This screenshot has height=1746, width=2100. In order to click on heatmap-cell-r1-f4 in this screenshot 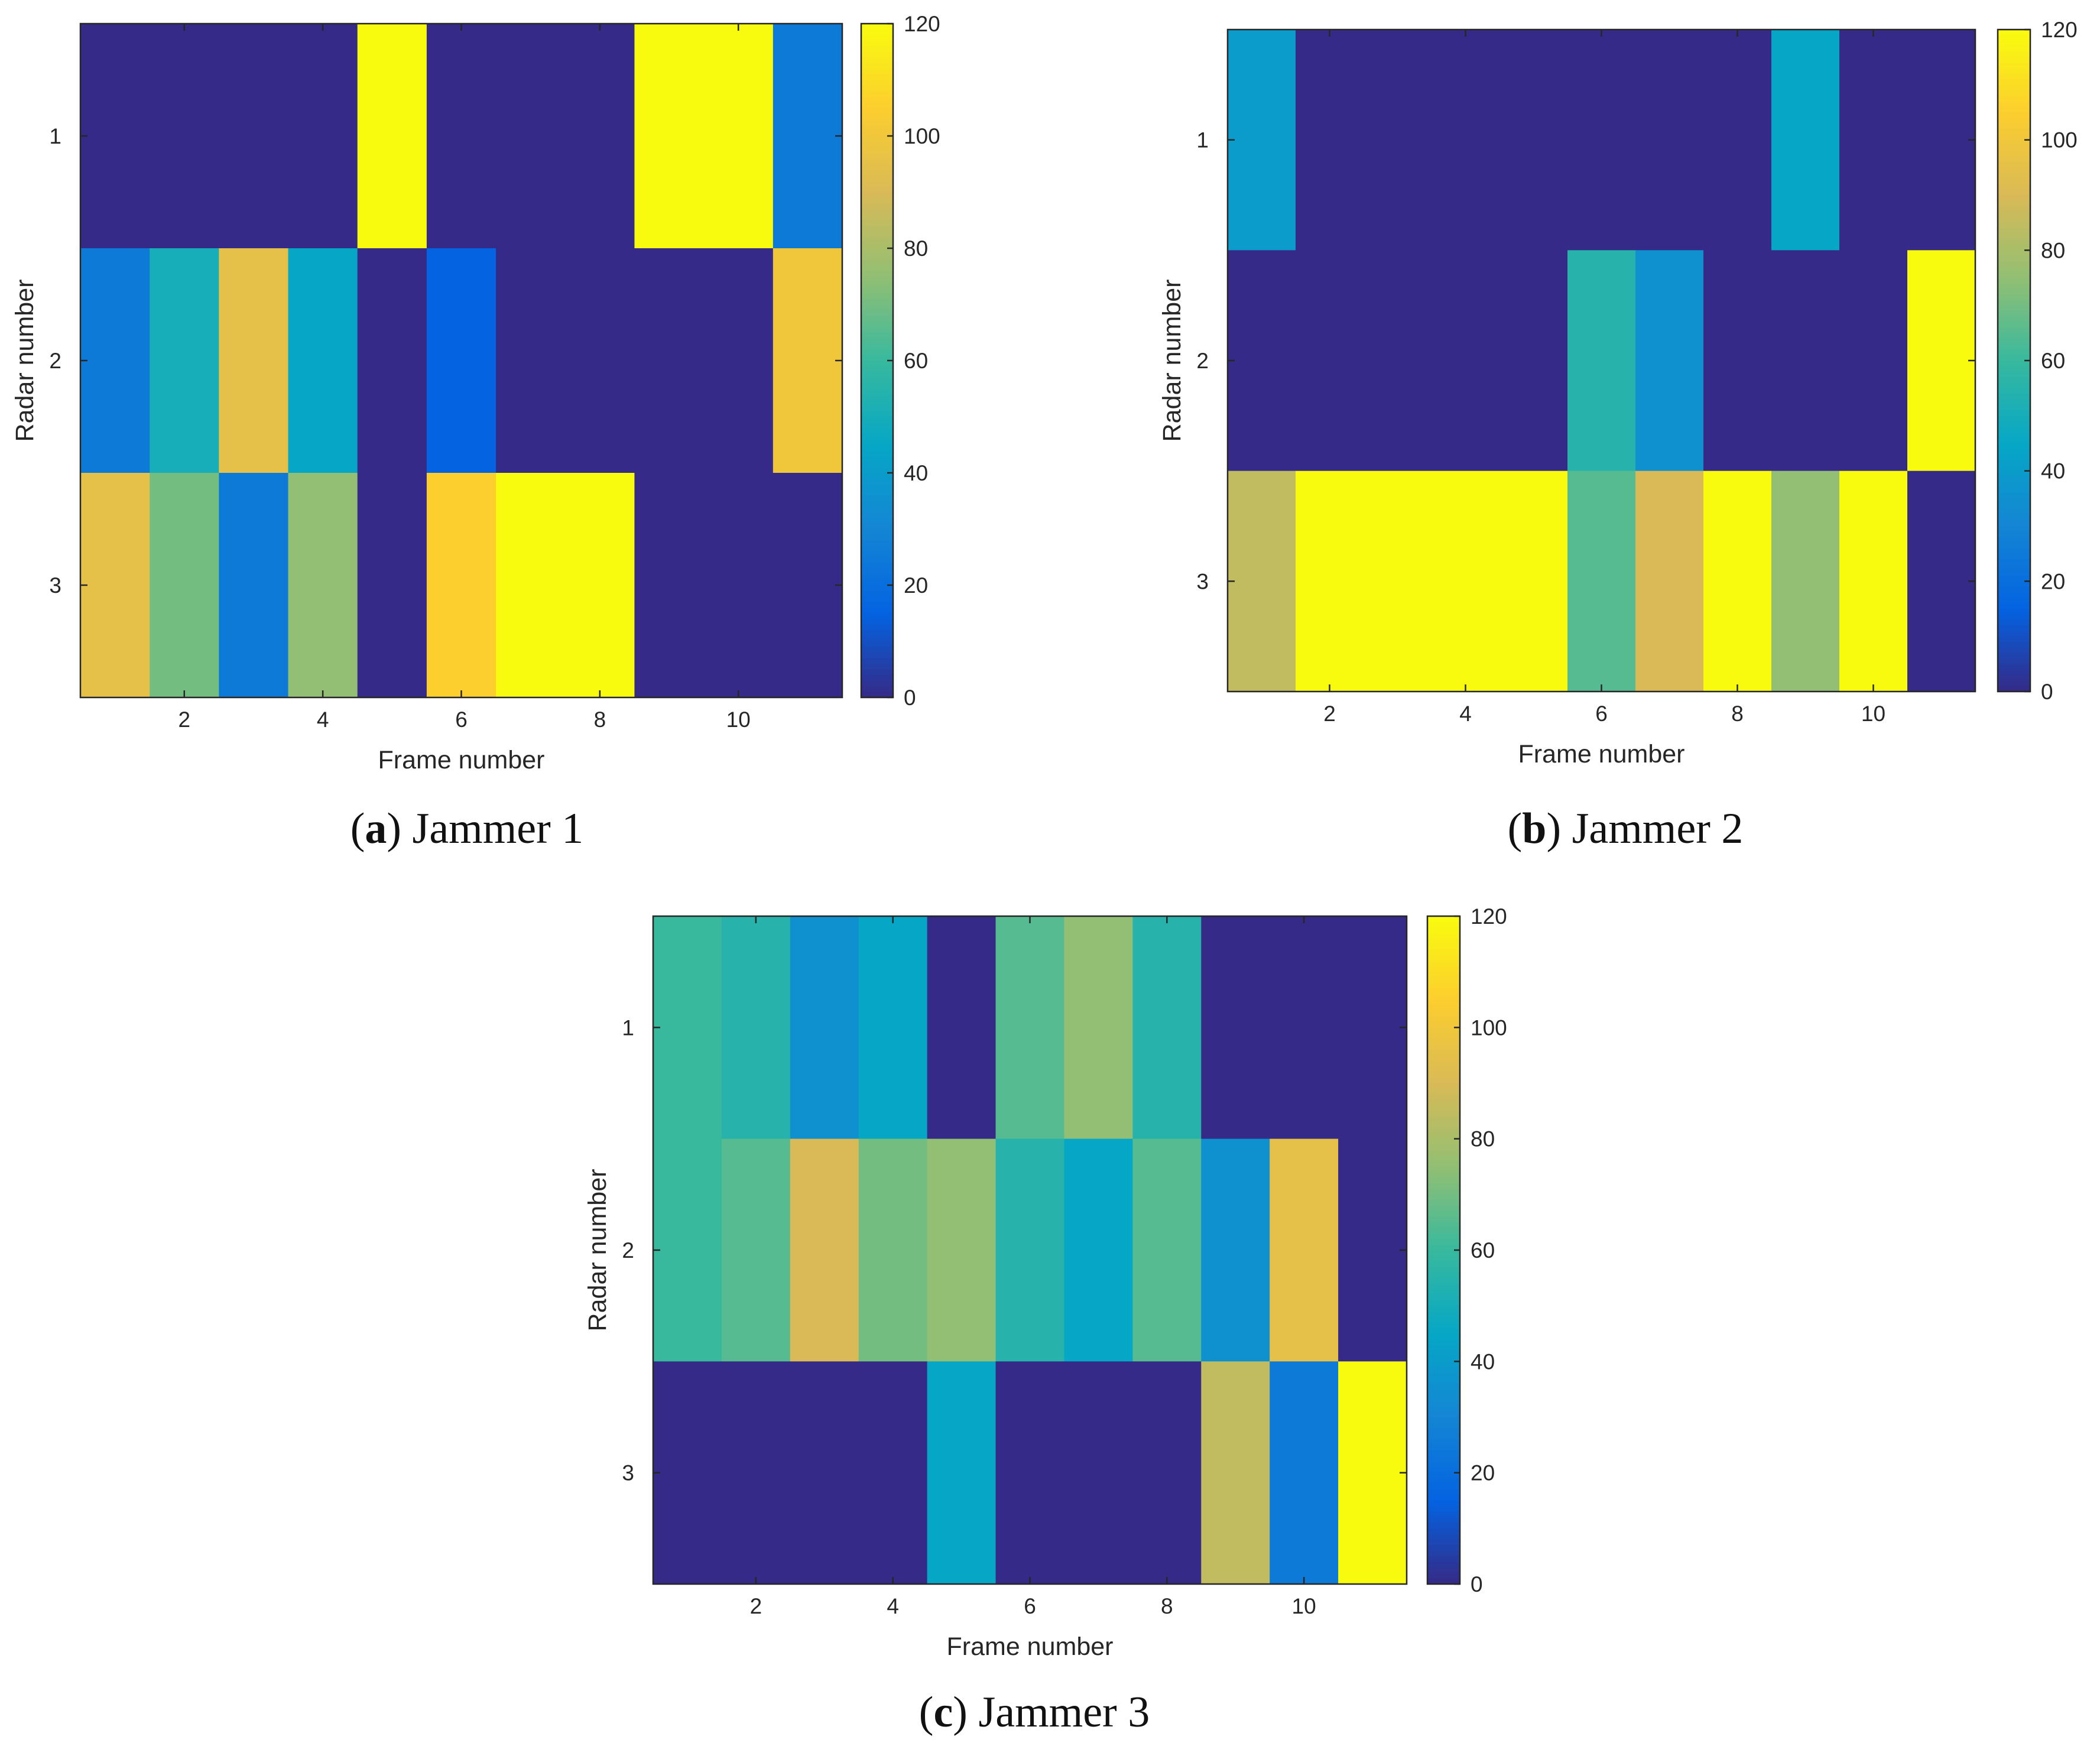, I will do `click(1466, 140)`.